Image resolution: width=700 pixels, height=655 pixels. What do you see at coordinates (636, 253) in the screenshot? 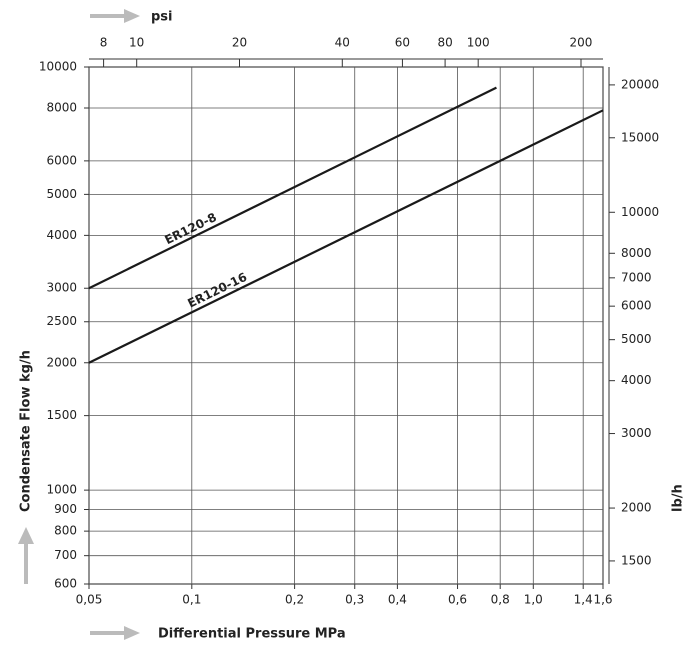
I see `y2-tick-label: 8000` at bounding box center [636, 253].